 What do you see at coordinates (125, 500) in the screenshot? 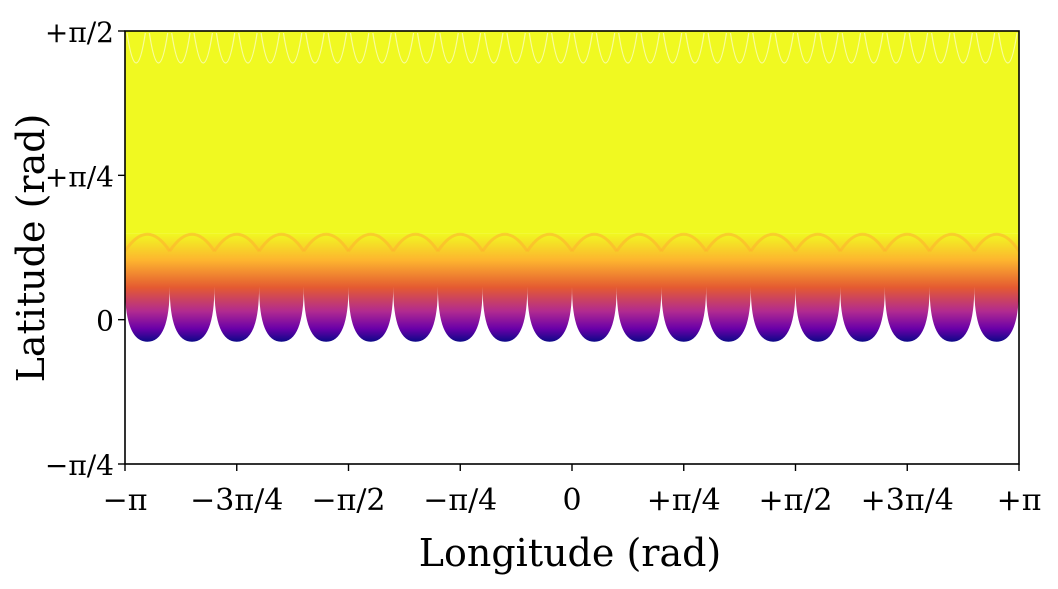
I see `x-tick-label: −π` at bounding box center [125, 500].